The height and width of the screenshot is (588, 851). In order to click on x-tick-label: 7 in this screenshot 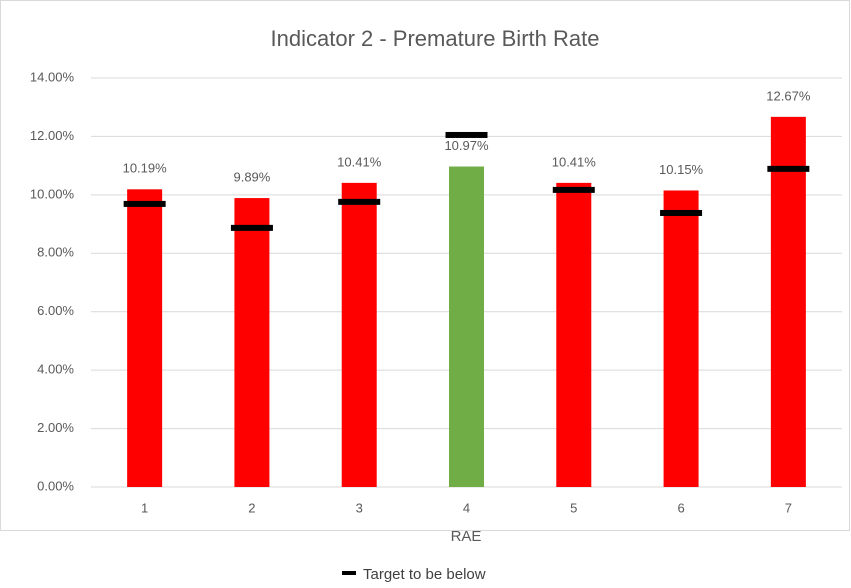, I will do `click(788, 507)`.